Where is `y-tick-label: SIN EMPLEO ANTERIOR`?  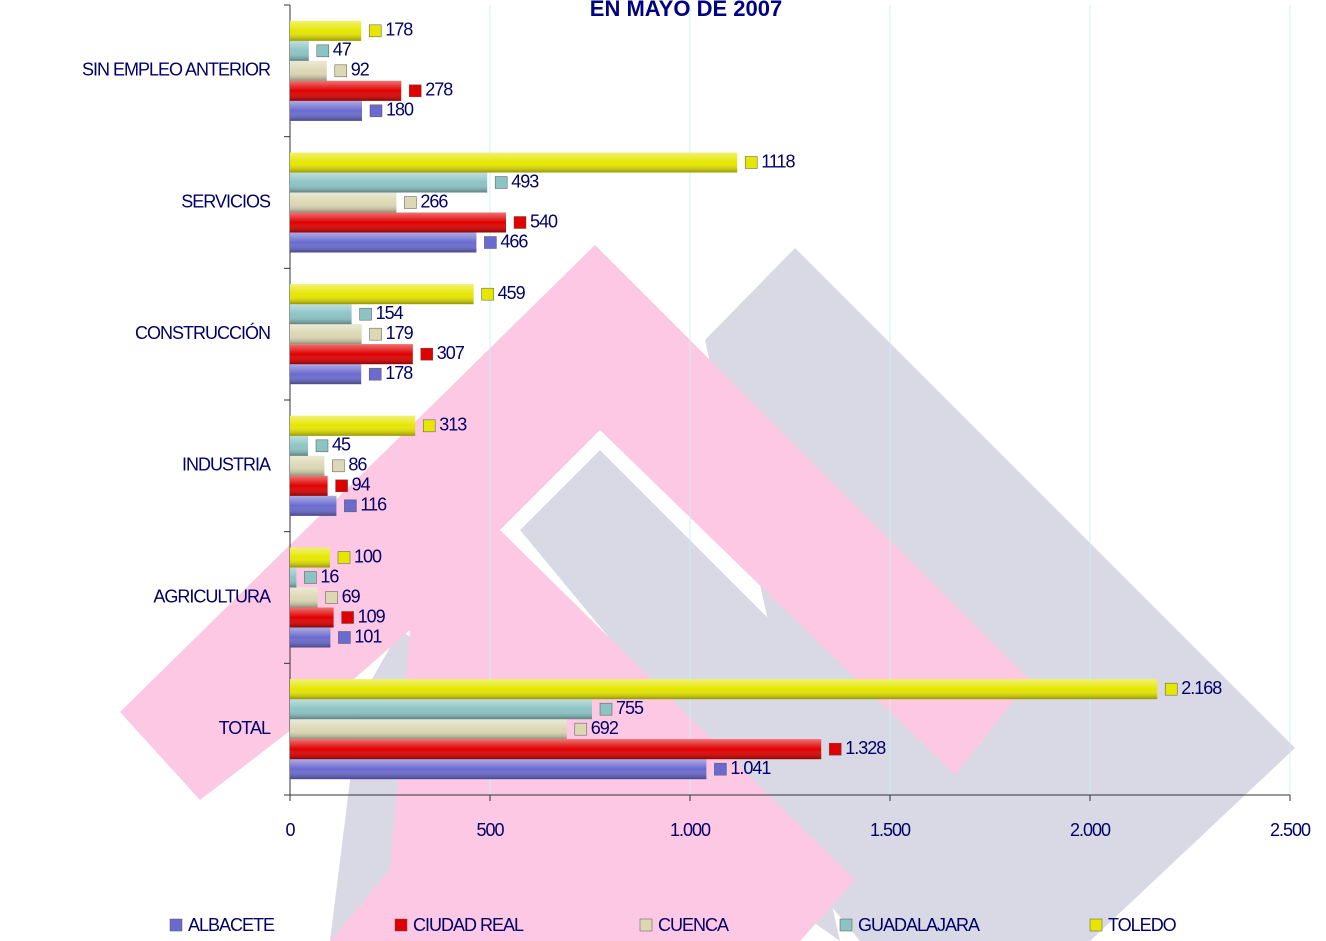
y-tick-label: SIN EMPLEO ANTERIOR is located at coordinates (176, 70).